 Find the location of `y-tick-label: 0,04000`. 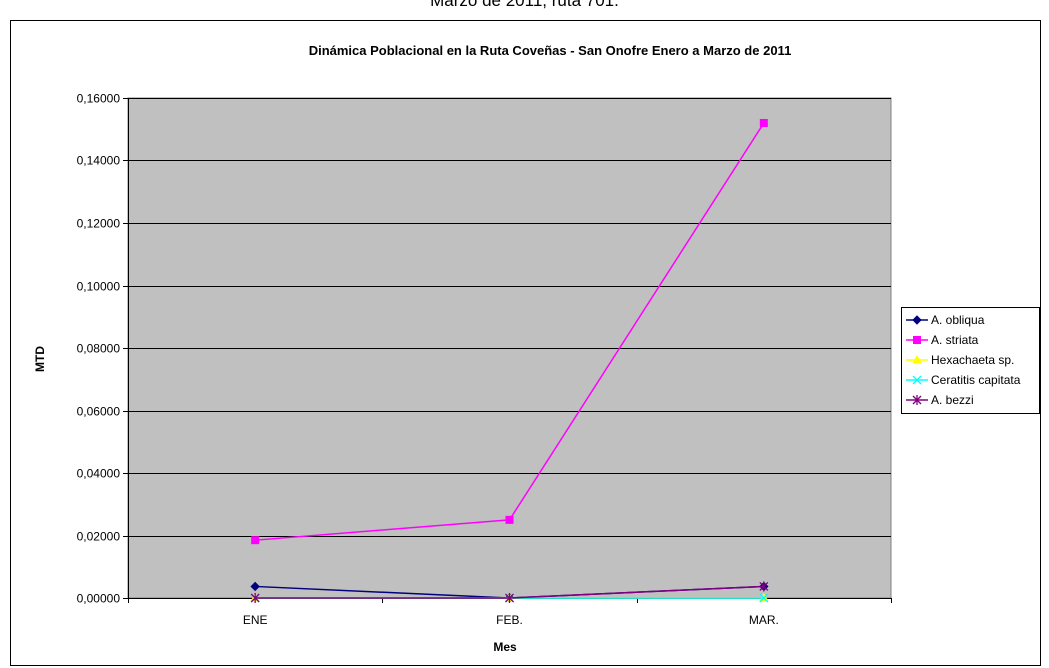

y-tick-label: 0,04000 is located at coordinates (99, 474).